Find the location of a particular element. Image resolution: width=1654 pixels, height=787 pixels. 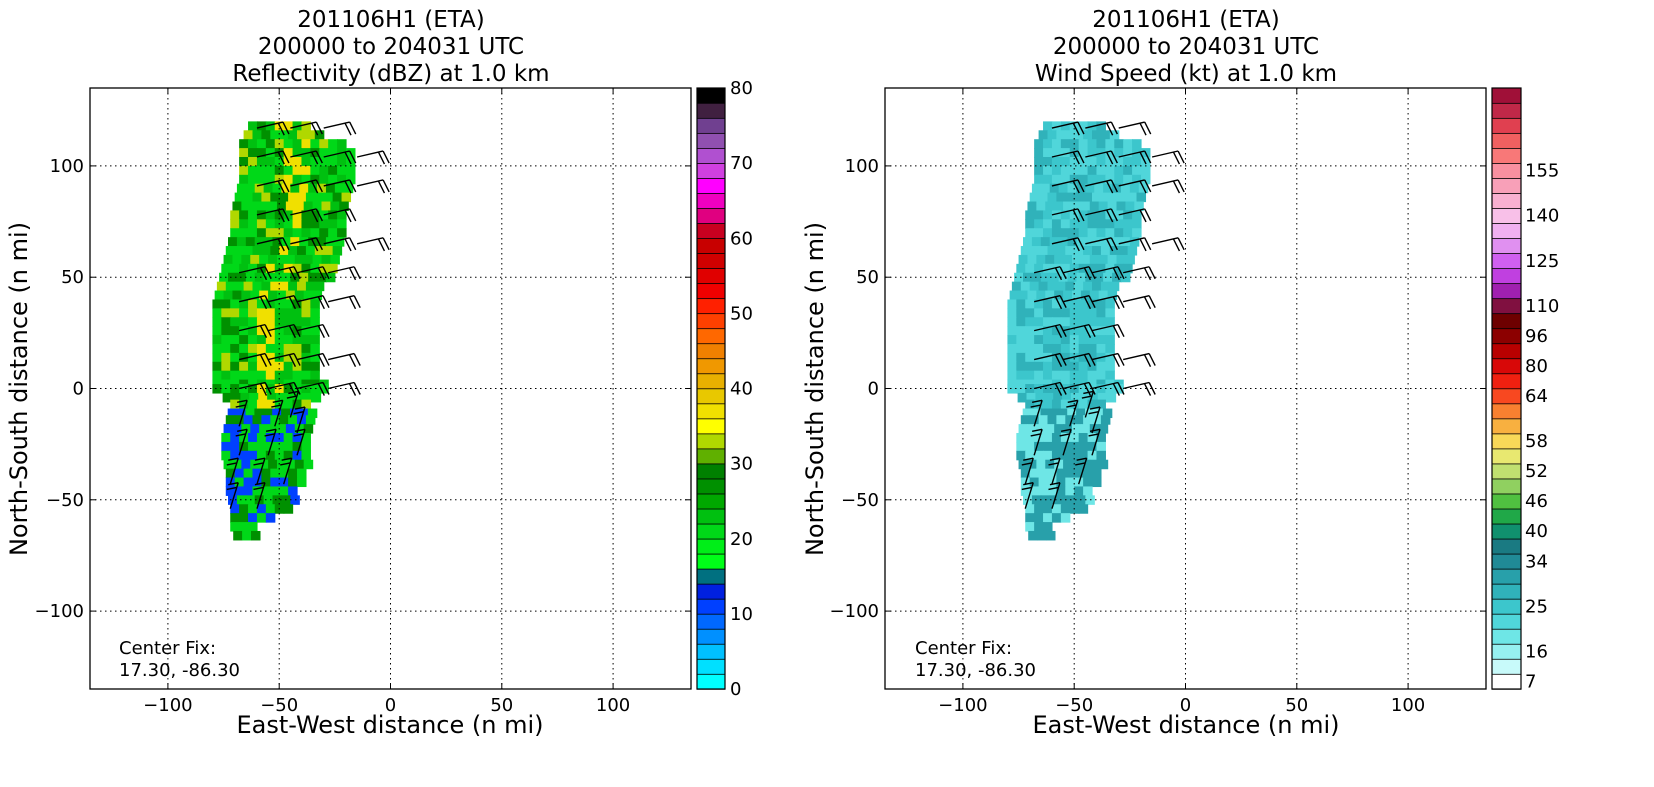

x-axis-label: East-West distance (n mi) is located at coordinates (1185, 725).